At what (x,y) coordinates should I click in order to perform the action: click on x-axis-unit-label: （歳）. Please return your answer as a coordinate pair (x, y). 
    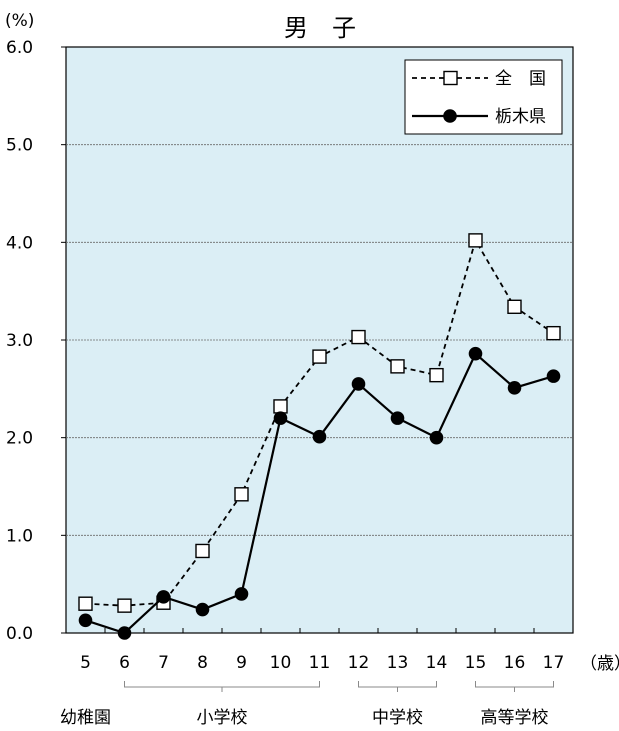
    Looking at the image, I should click on (599, 664).